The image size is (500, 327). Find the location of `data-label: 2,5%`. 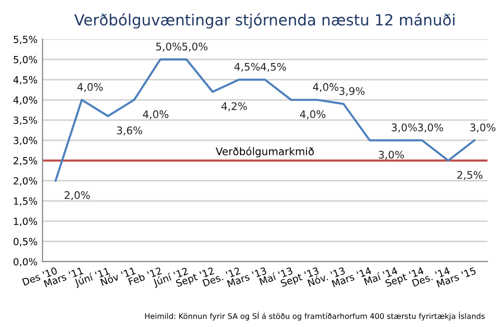

data-label: 2,5% is located at coordinates (469, 175).